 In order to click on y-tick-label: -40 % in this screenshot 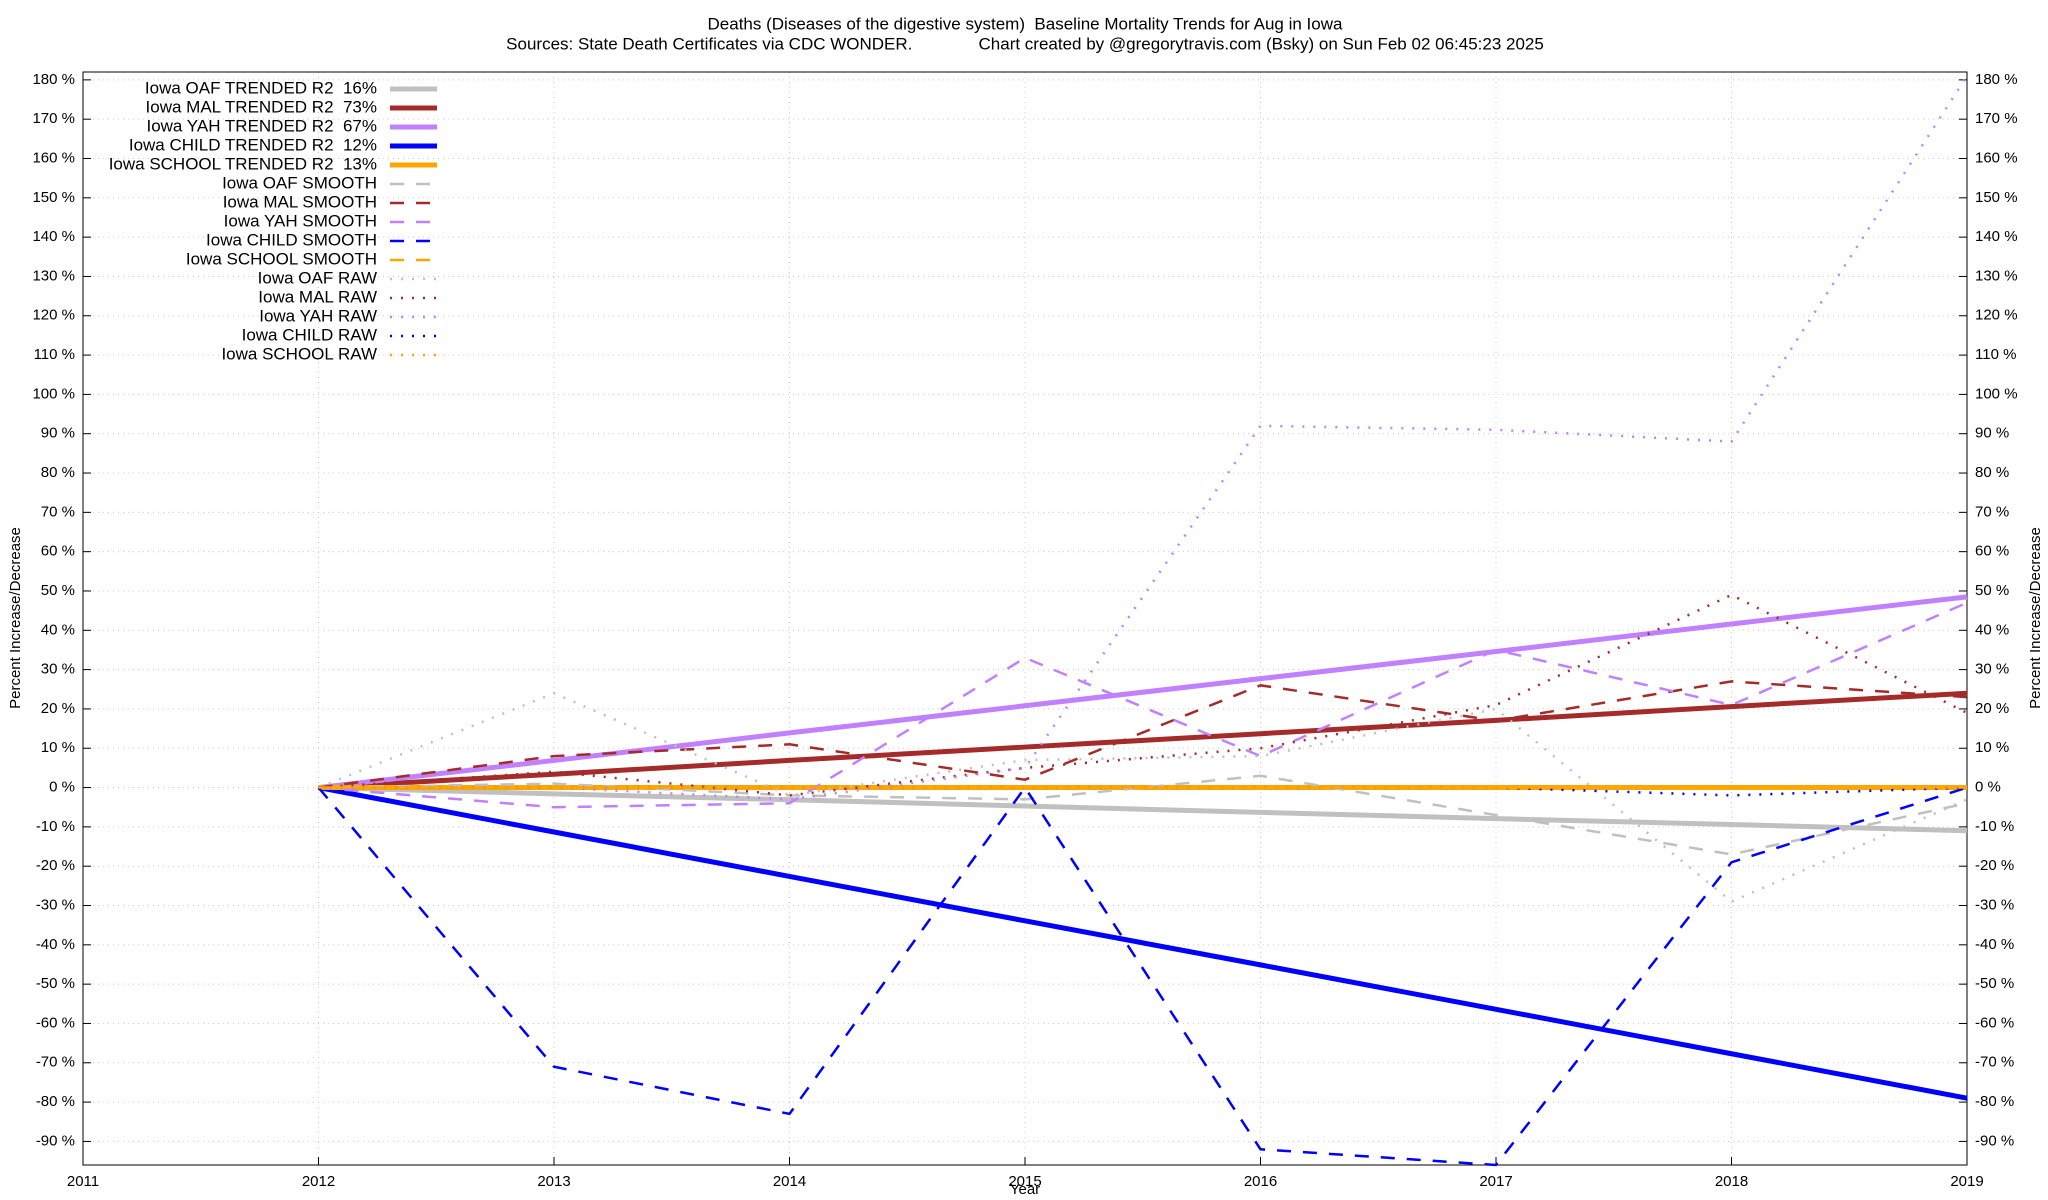, I will do `click(55, 944)`.